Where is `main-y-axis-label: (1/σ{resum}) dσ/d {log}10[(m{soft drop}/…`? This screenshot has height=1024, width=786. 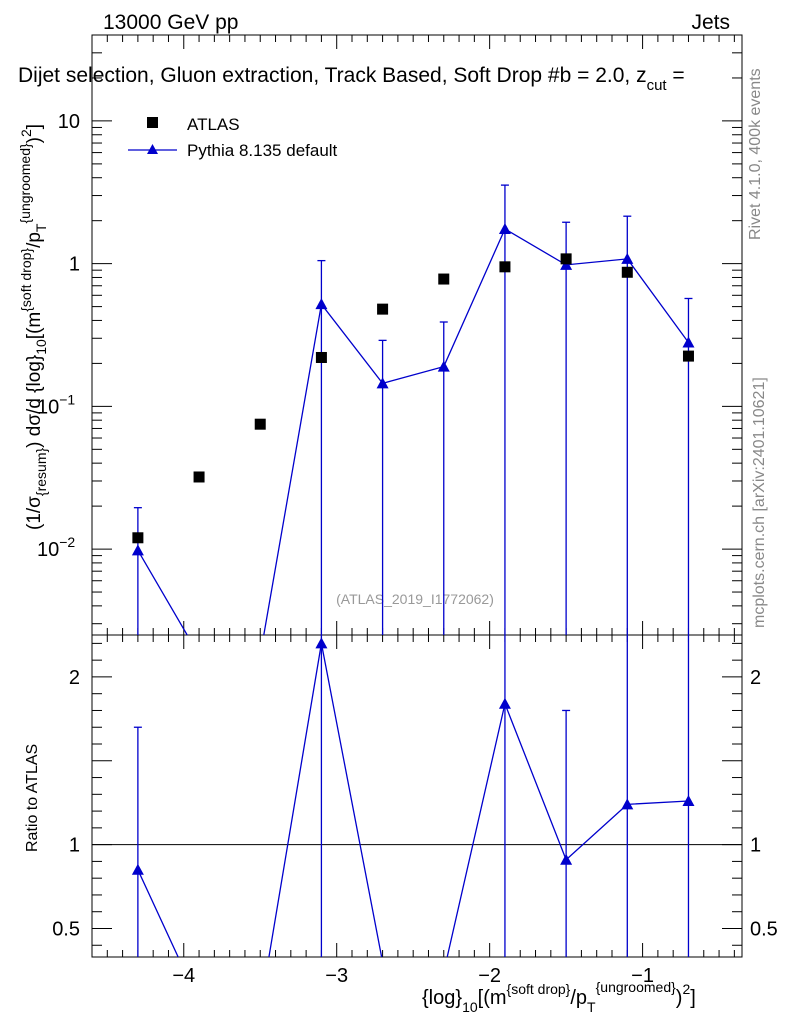
main-y-axis-label: (1/σ{resum}) dσ/d {log}10[(m{soft drop}/… is located at coordinates (33, 327).